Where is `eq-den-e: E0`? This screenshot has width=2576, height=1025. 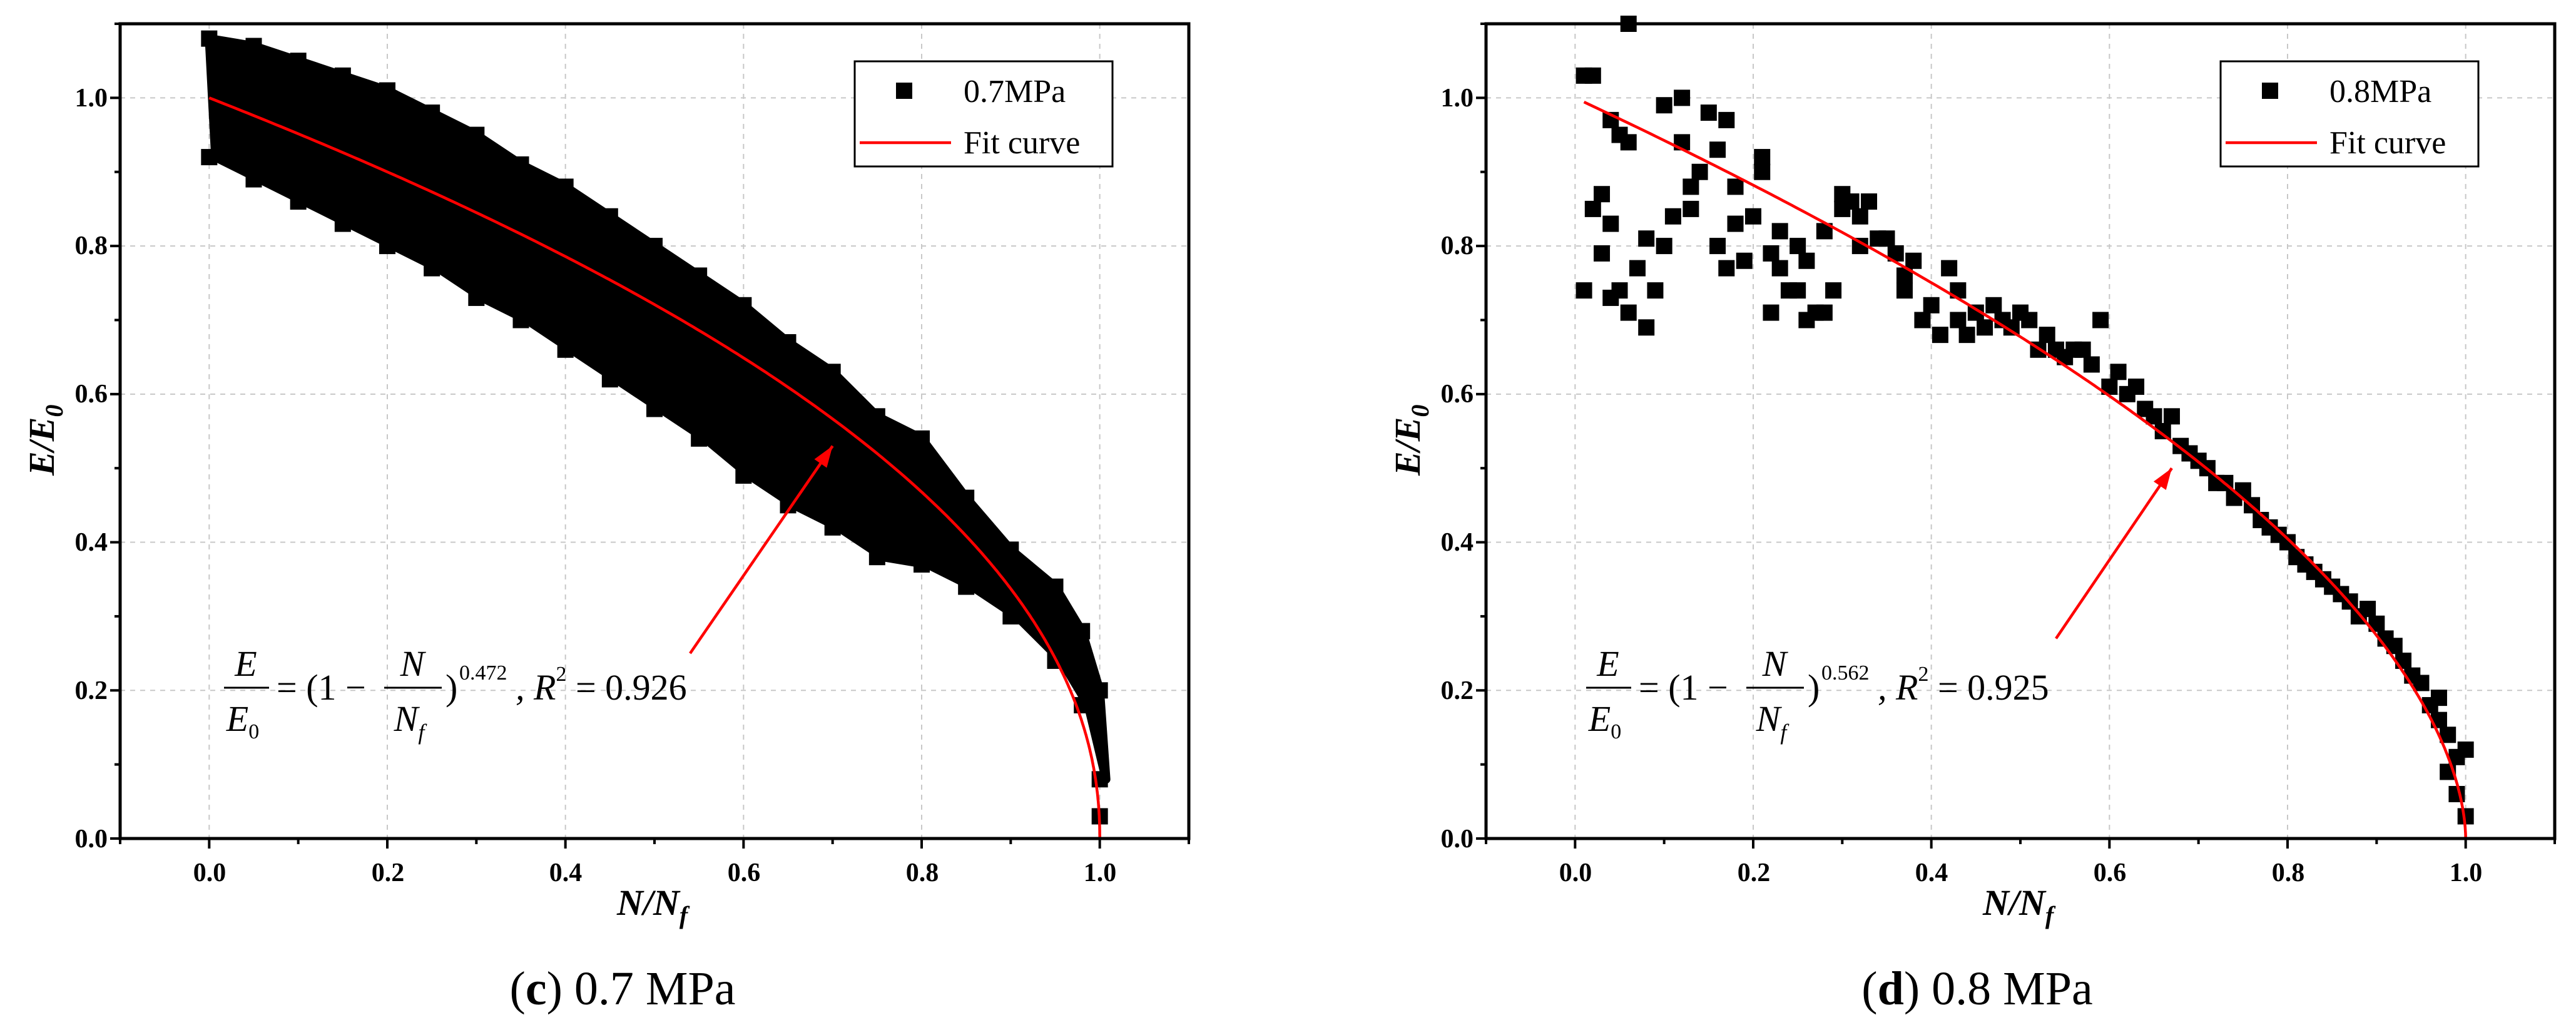 eq-den-e: E0 is located at coordinates (1604, 721).